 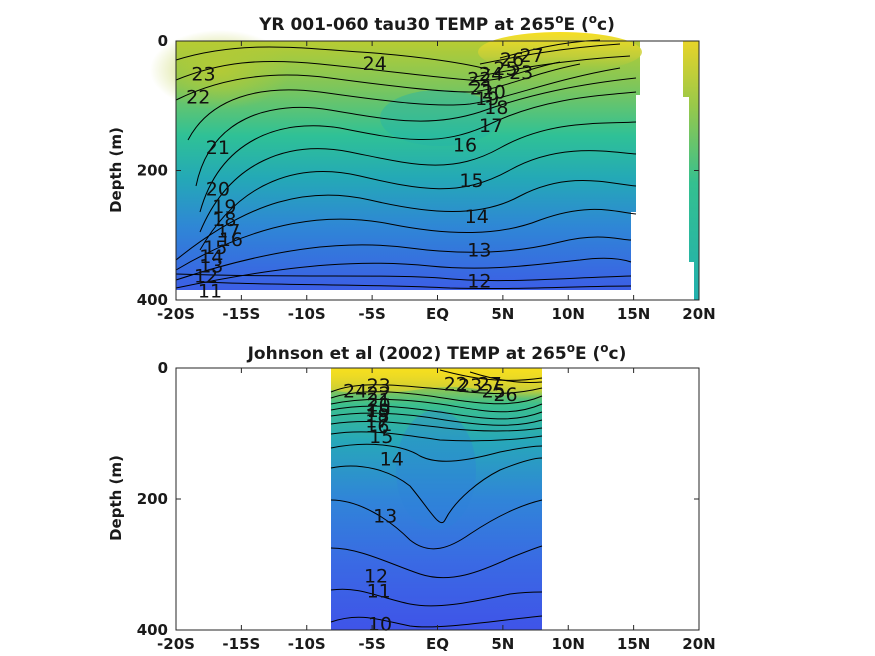 What do you see at coordinates (691, 170) in the screenshot?
I see `panel-1-field-strip` at bounding box center [691, 170].